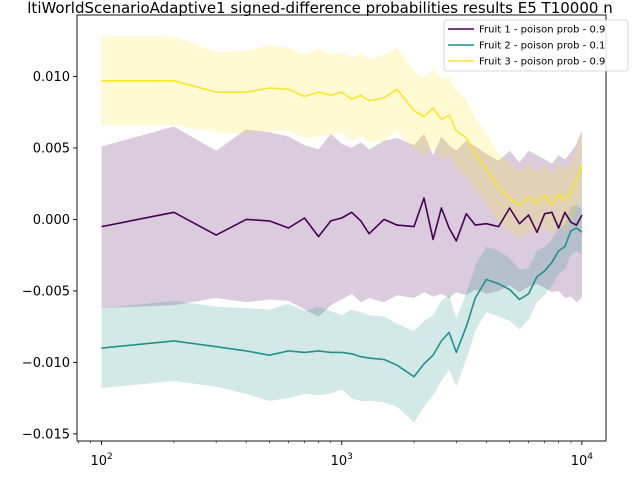 Image resolution: width=640 pixels, height=480 pixels. What do you see at coordinates (46, 291) in the screenshot?
I see `y-tick-label: −0.005` at bounding box center [46, 291].